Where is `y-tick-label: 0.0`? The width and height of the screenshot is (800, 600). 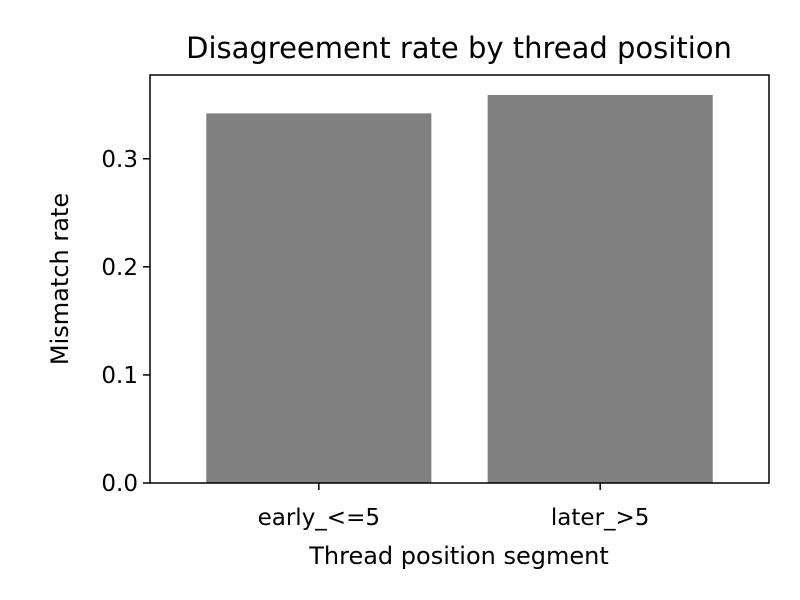 y-tick-label: 0.0 is located at coordinates (119, 484).